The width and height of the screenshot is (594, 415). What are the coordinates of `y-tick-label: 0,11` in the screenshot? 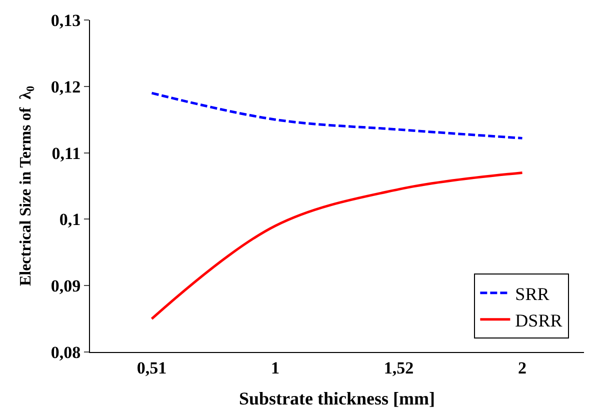 It's located at (66, 153).